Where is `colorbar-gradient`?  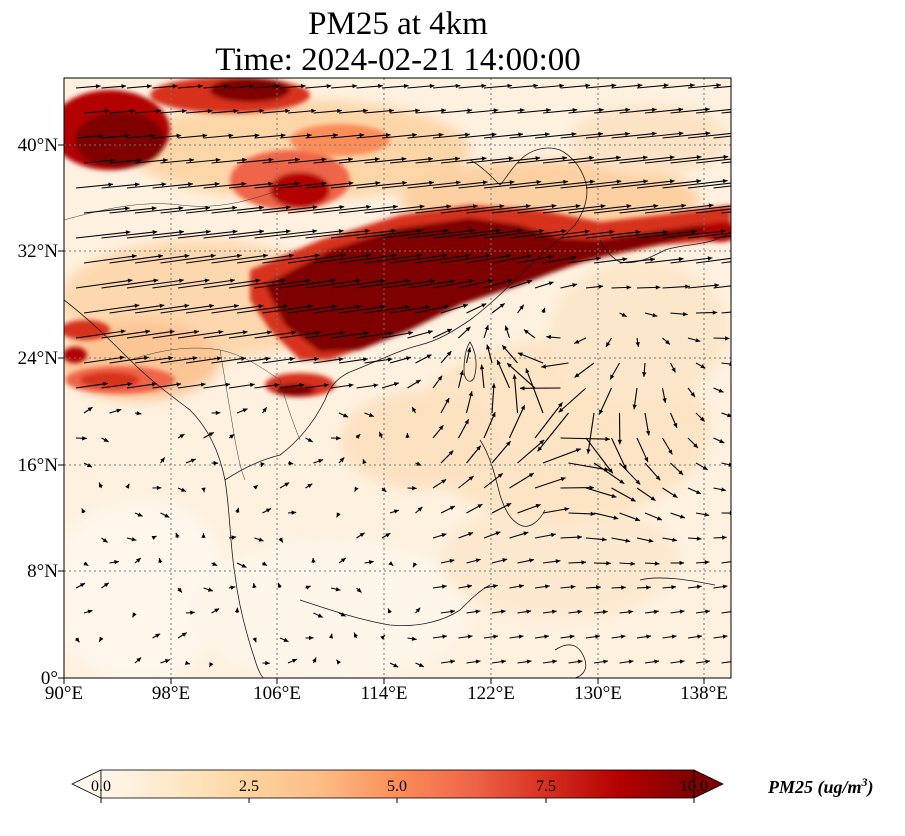
colorbar-gradient is located at coordinates (397, 784).